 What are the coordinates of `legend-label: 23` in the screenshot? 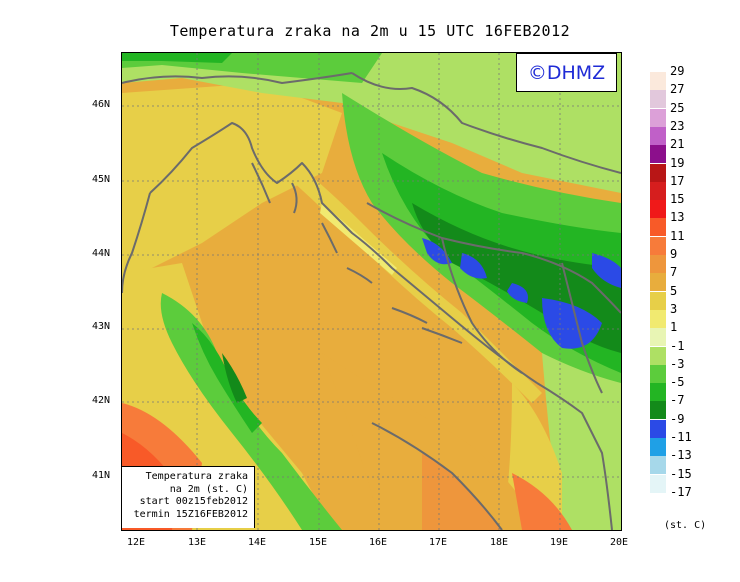 It's located at (677, 125).